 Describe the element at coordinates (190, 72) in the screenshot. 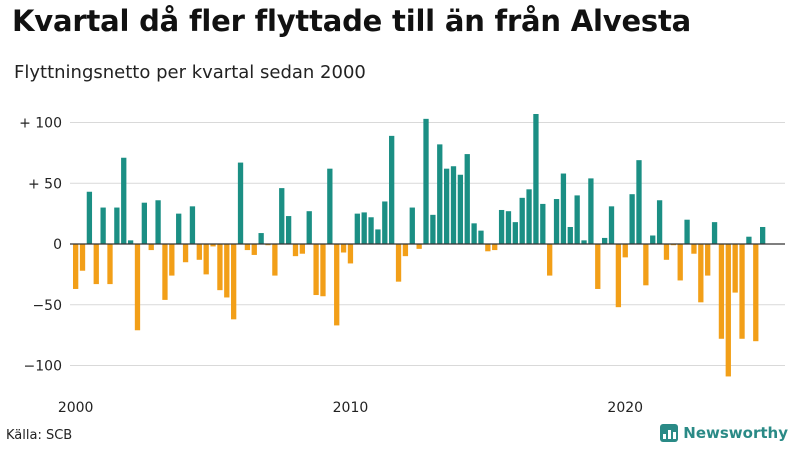

I see `chart-subtitle: Flyttningsnetto per kvartal sedan 2000` at that location.